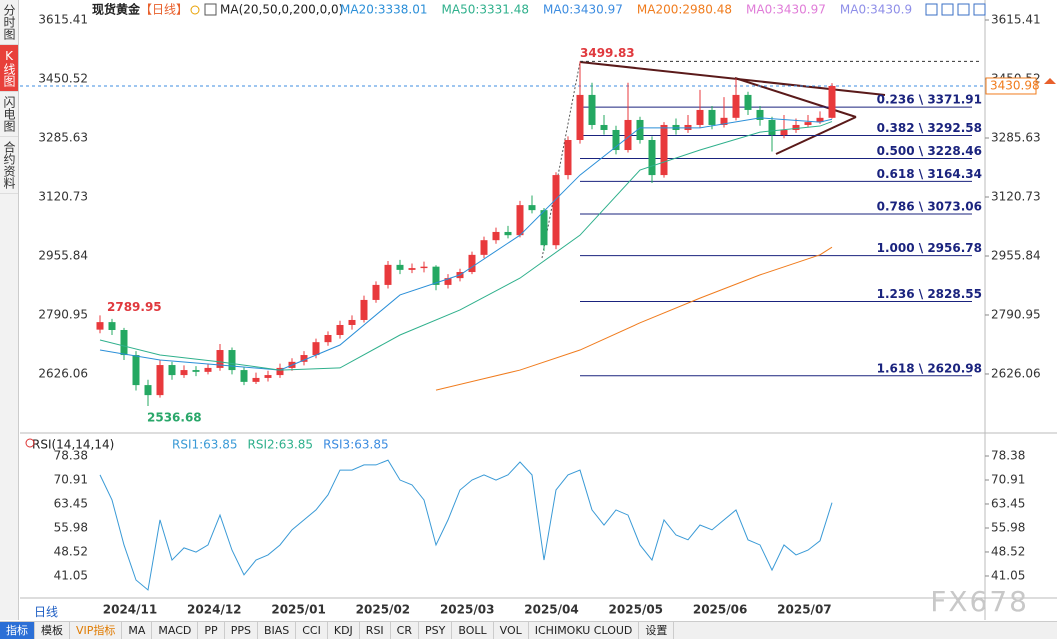 The width and height of the screenshot is (1057, 639). I want to click on period-button: 日线, so click(46, 612).